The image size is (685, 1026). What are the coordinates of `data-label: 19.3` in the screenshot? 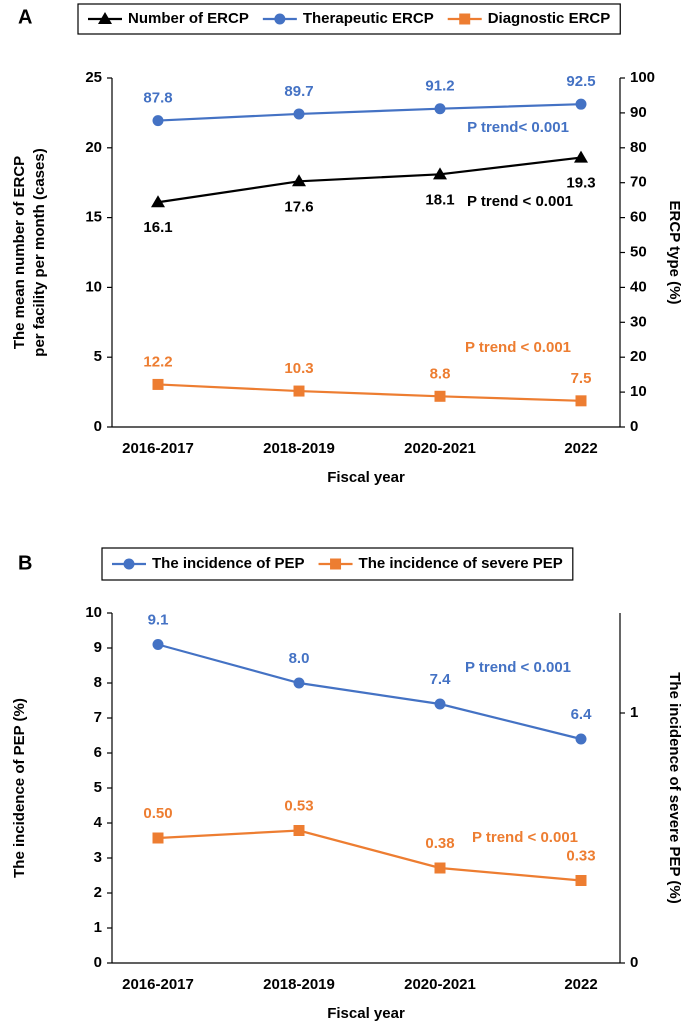 It's located at (580, 183).